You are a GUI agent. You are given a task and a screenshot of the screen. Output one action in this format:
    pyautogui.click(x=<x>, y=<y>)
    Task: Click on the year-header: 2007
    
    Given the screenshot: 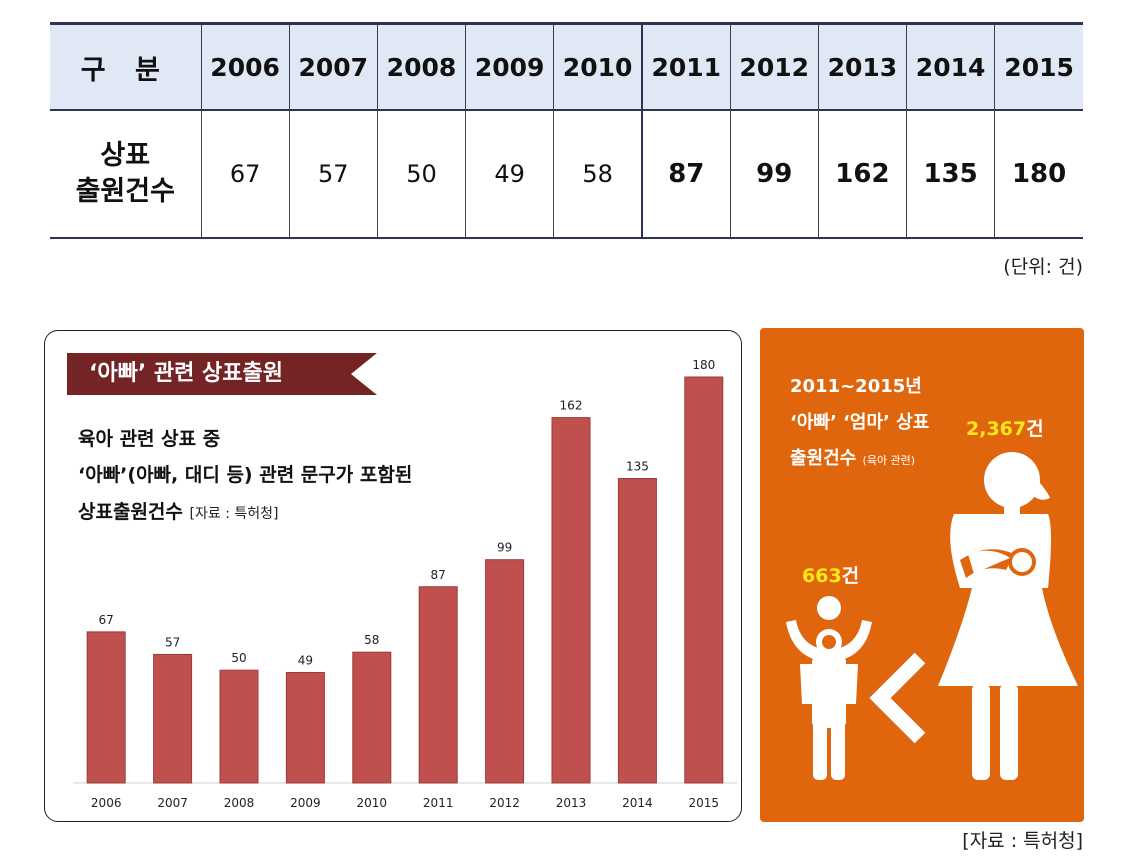 What is the action you would take?
    pyautogui.click(x=333, y=66)
    